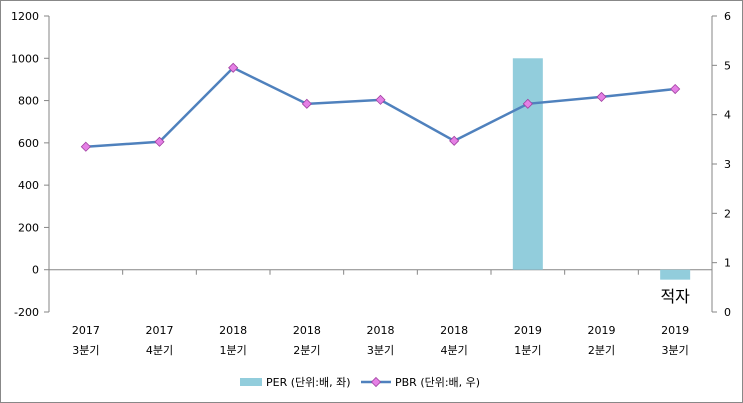  I want to click on right-tick-label: 4, so click(727, 115).